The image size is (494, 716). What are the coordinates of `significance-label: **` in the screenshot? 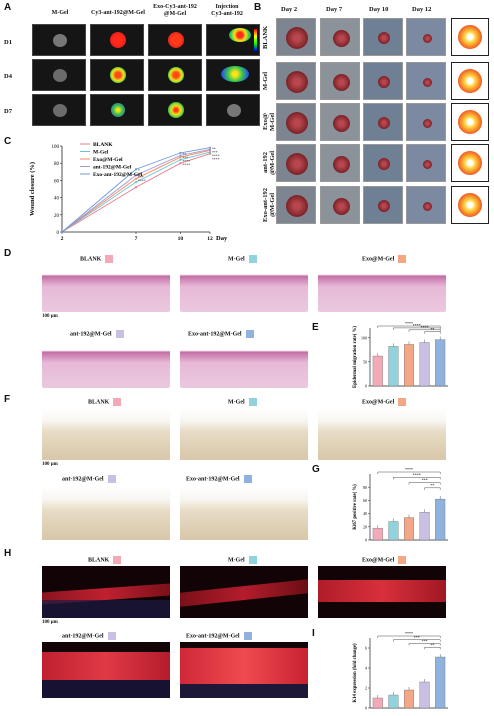 It's located at (432, 329).